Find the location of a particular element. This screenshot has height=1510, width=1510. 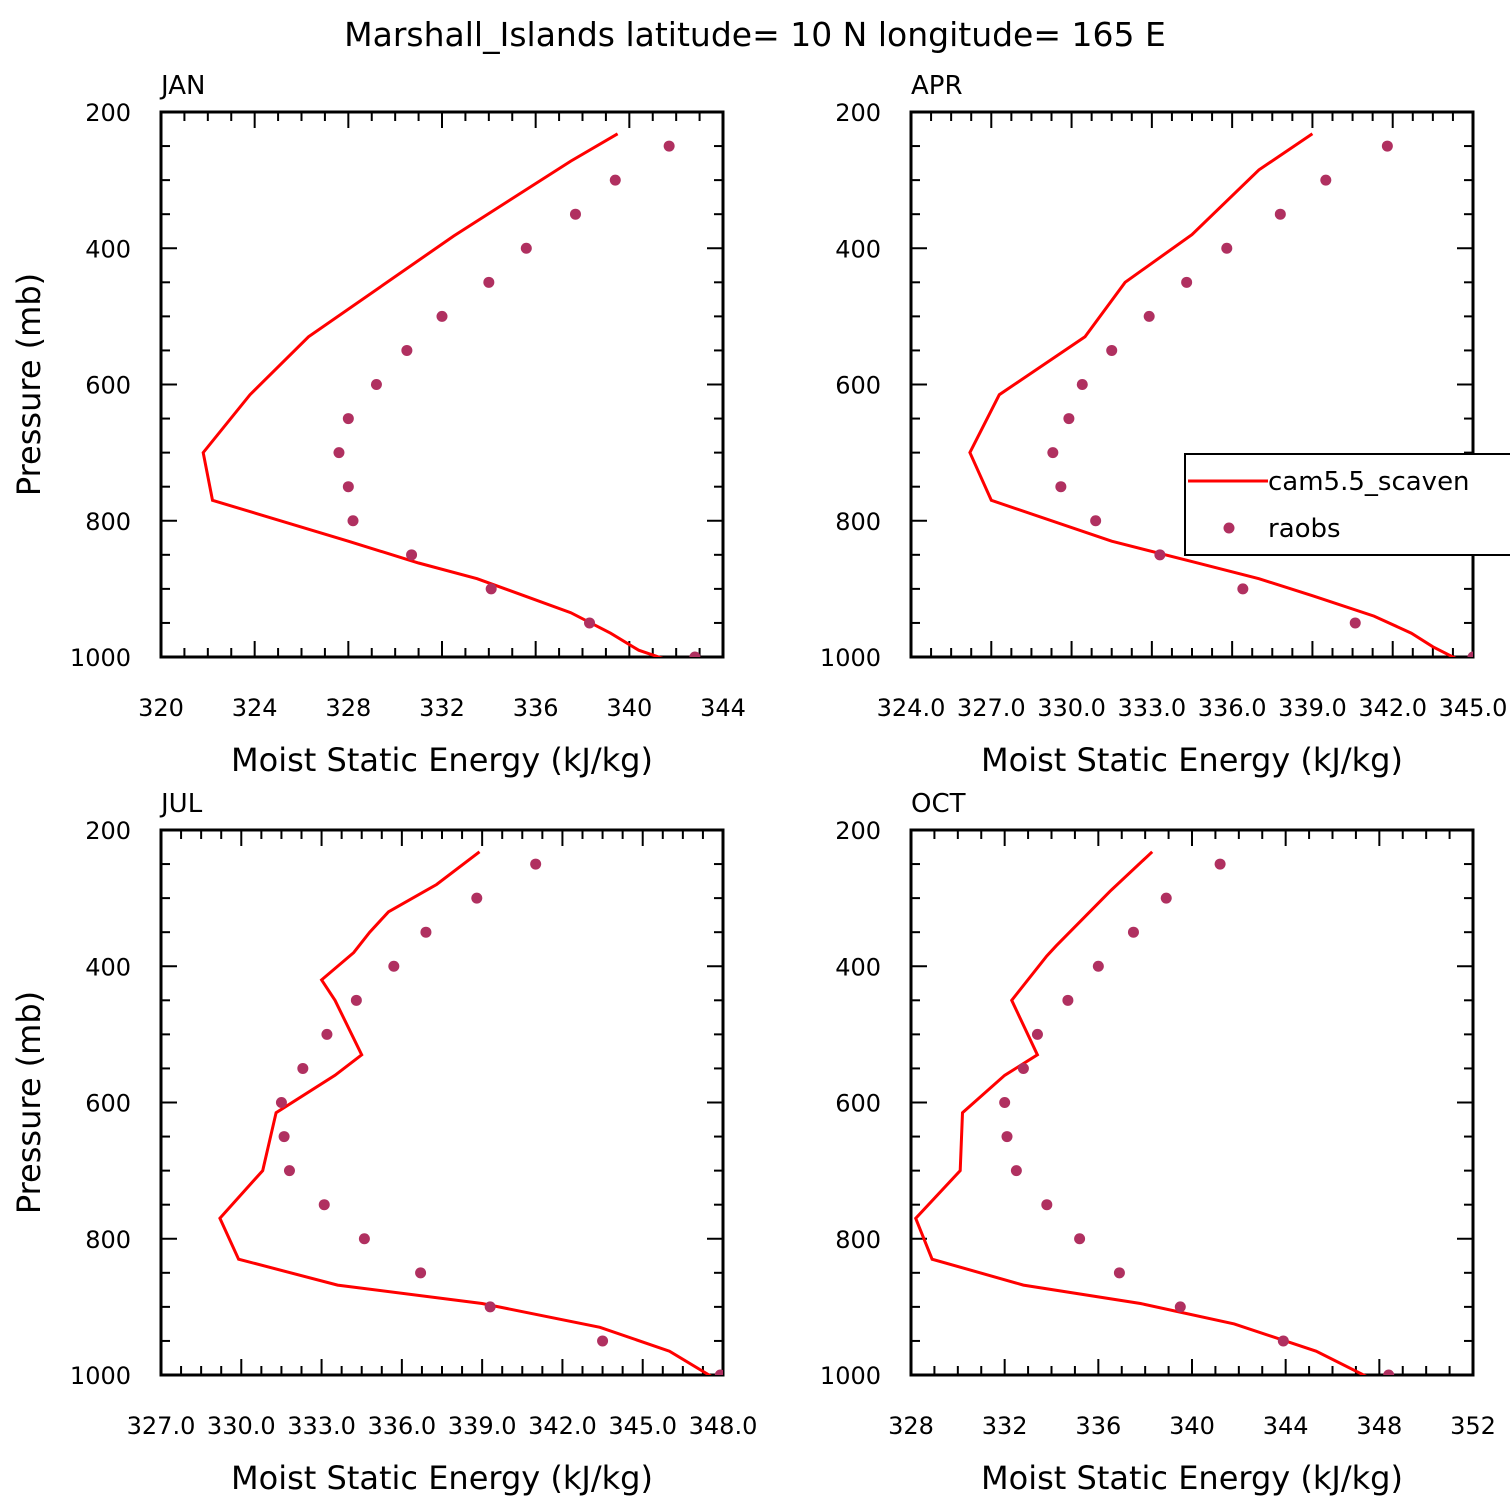

legend-obs-label: raobs is located at coordinates (1304, 529).